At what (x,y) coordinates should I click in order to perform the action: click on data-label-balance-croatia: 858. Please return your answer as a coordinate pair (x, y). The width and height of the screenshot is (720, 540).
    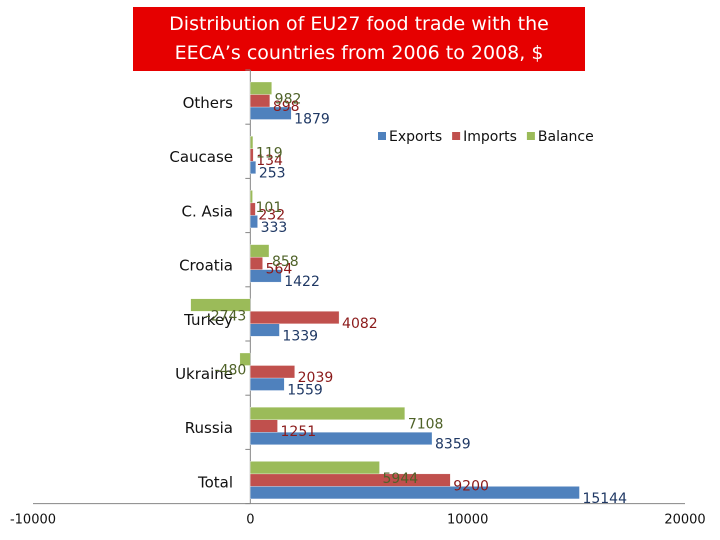
    Looking at the image, I should click on (285, 262).